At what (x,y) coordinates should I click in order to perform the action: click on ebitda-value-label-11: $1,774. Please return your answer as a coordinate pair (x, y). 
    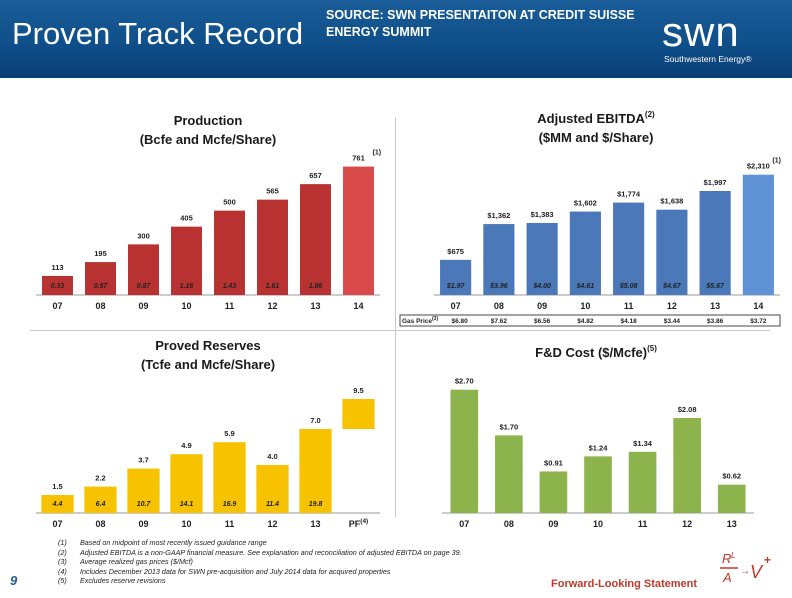
    Looking at the image, I should click on (629, 194).